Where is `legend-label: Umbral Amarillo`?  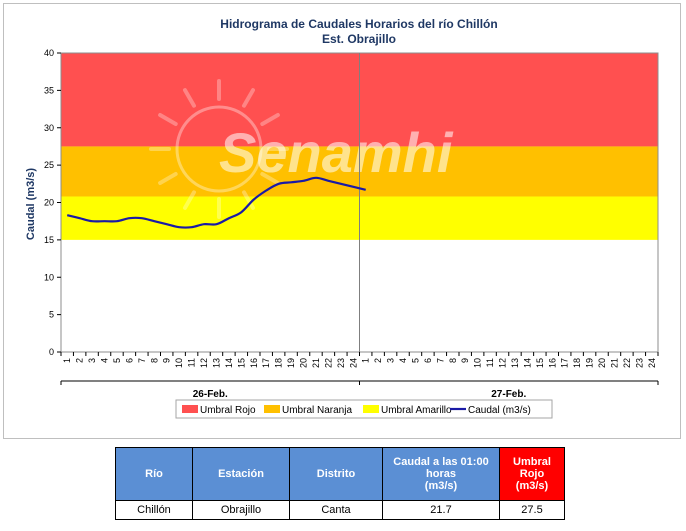
legend-label: Umbral Amarillo is located at coordinates (416, 410).